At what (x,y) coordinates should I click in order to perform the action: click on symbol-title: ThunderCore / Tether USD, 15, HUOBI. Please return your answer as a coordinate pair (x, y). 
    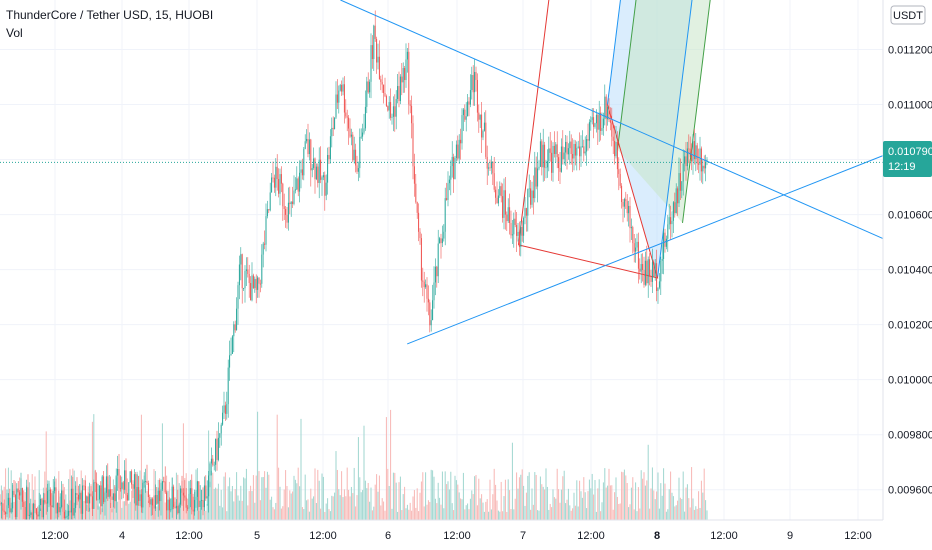
    Looking at the image, I should click on (110, 15).